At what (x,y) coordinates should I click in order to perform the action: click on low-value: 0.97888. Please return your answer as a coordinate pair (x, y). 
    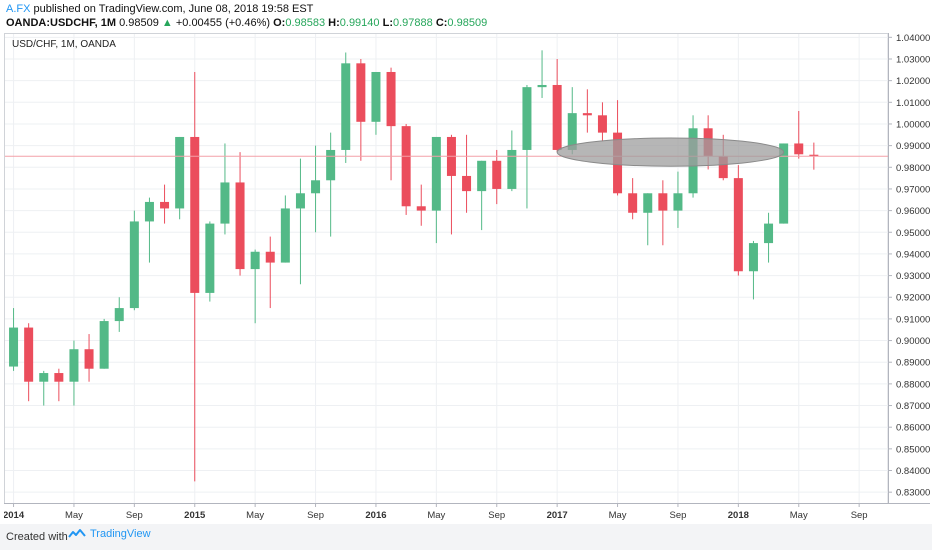
    Looking at the image, I should click on (412, 23).